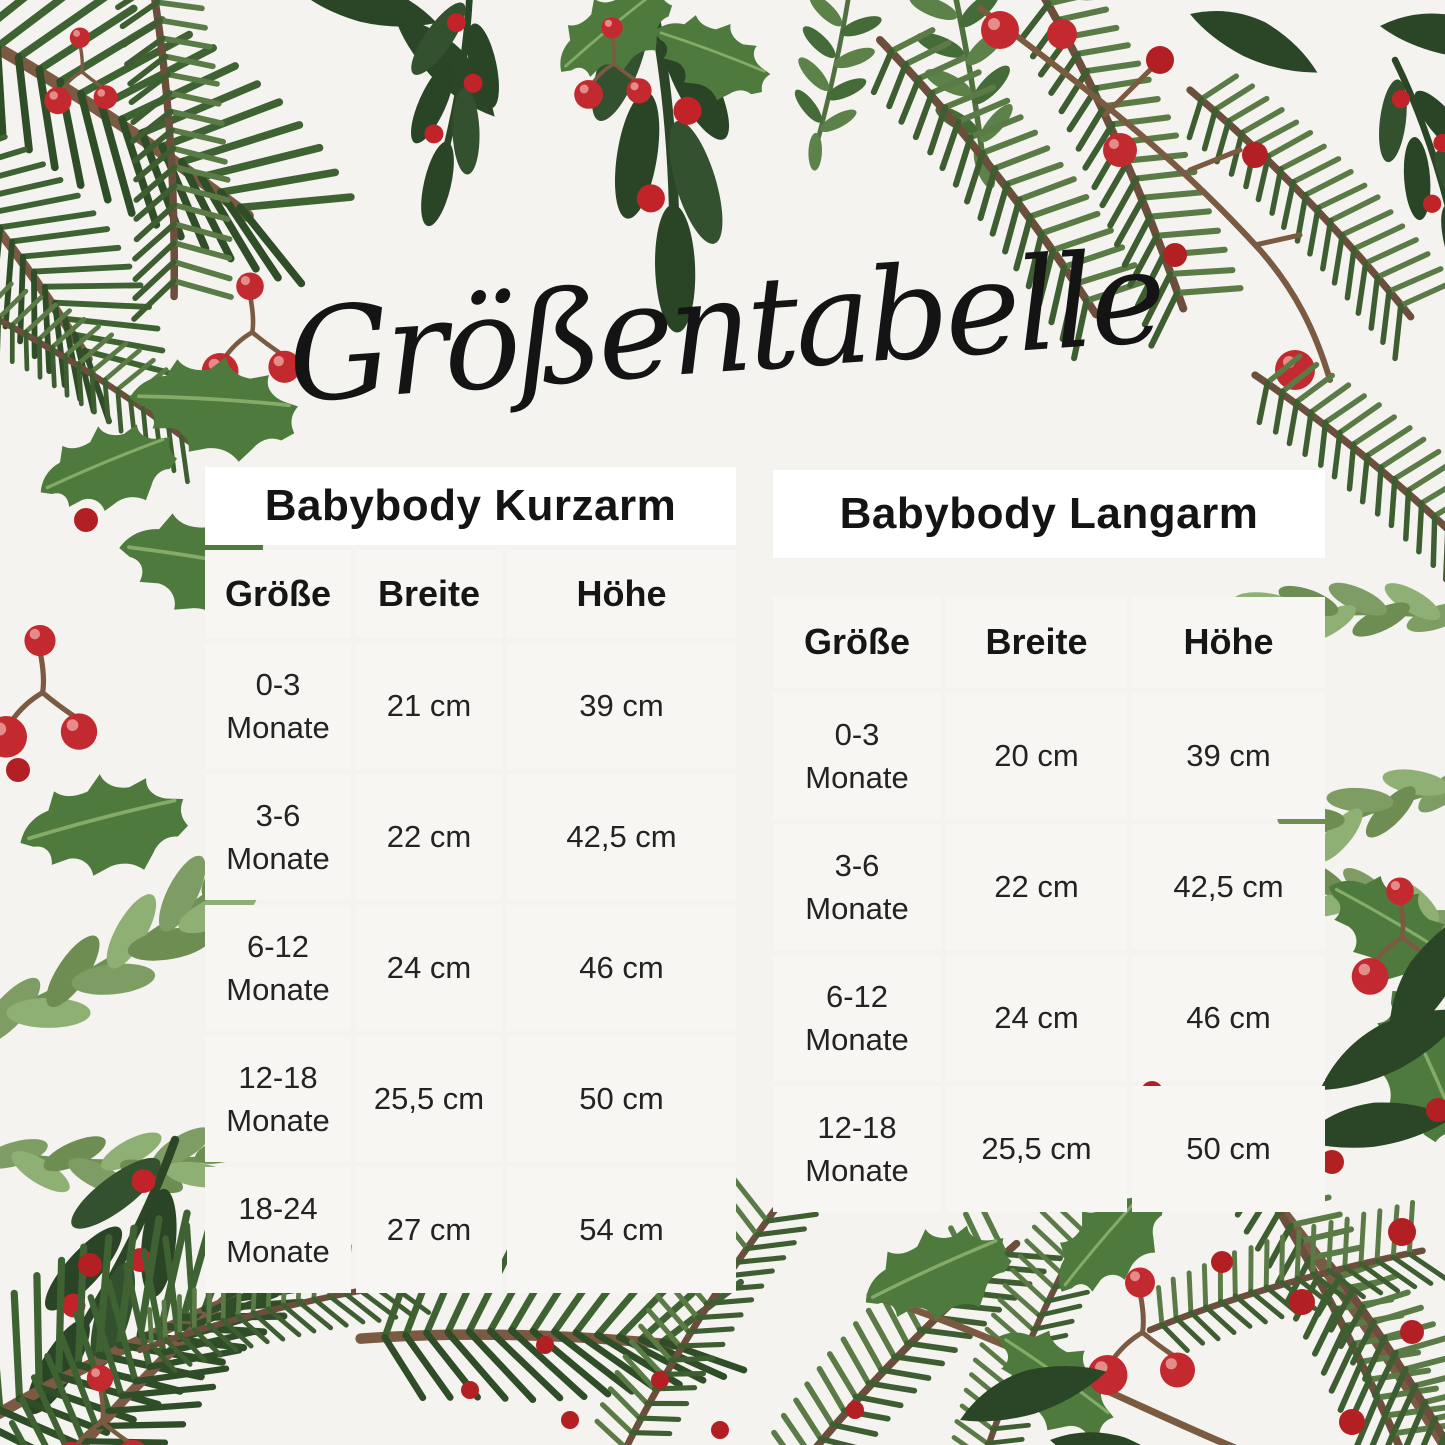 The height and width of the screenshot is (1445, 1445). I want to click on table-title: Babybody Langarm, so click(1049, 514).